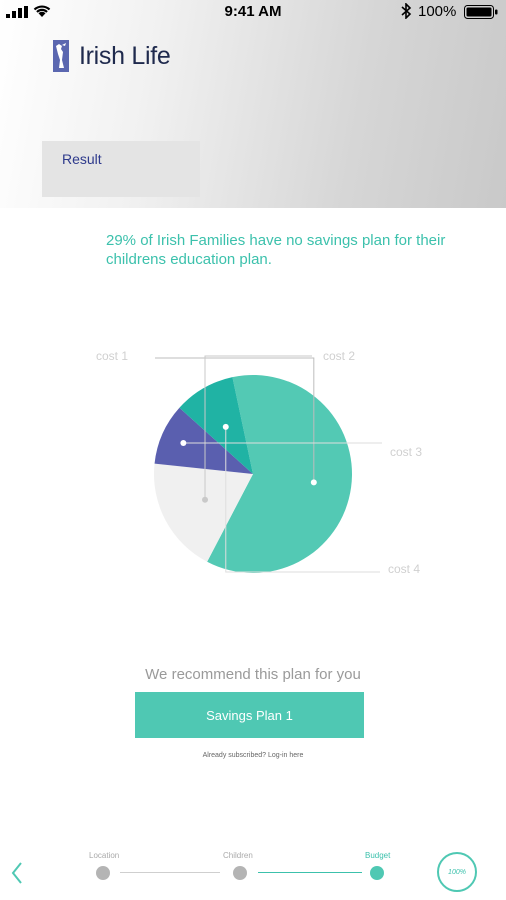  I want to click on irish-life-logo: Irish Life, so click(112, 56).